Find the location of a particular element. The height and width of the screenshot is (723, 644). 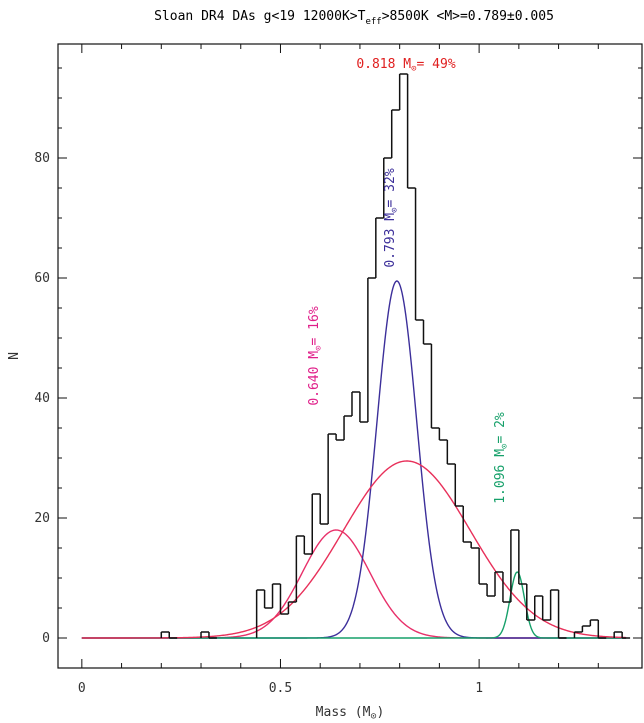

x-axis-label-sub: ⊙ is located at coordinates (373, 716).